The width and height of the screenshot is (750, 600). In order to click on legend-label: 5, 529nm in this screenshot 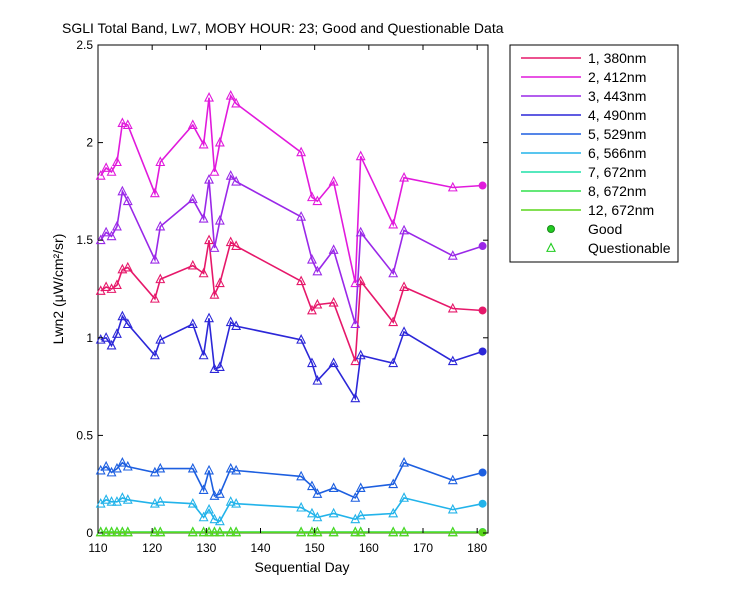, I will do `click(617, 134)`.